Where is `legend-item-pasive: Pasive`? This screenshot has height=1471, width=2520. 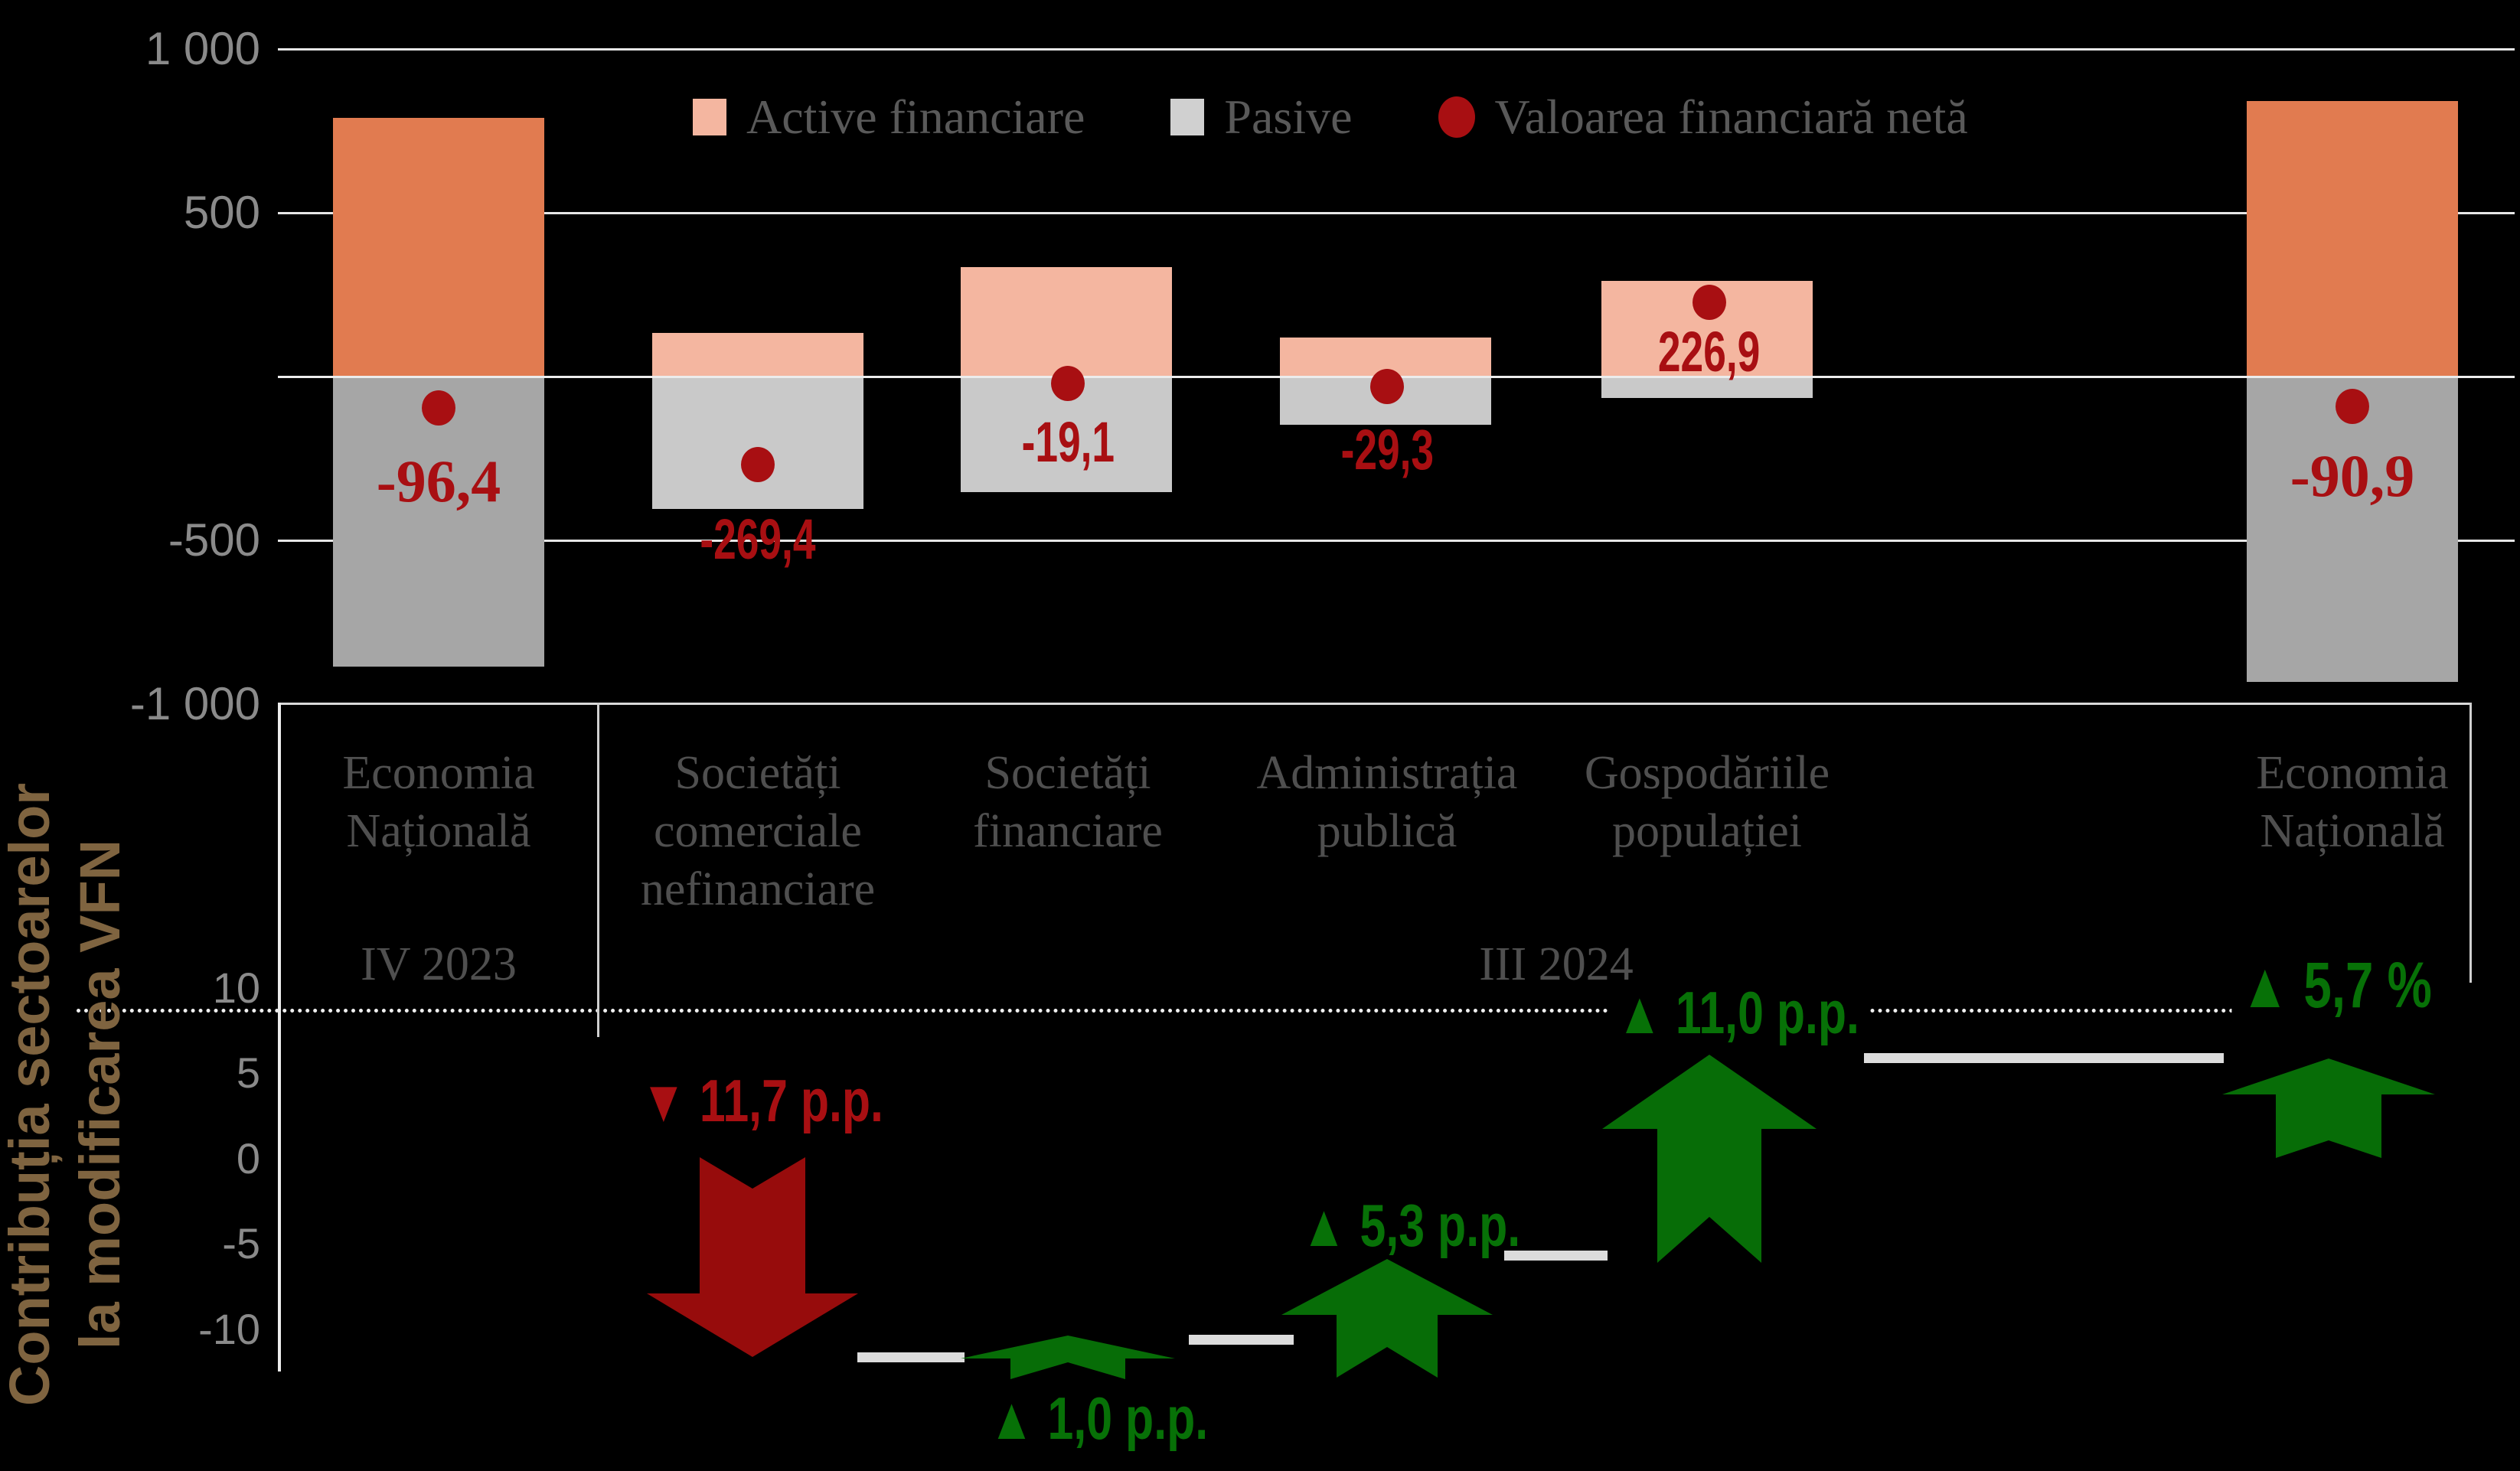
legend-item-pasive: Pasive is located at coordinates (1261, 117).